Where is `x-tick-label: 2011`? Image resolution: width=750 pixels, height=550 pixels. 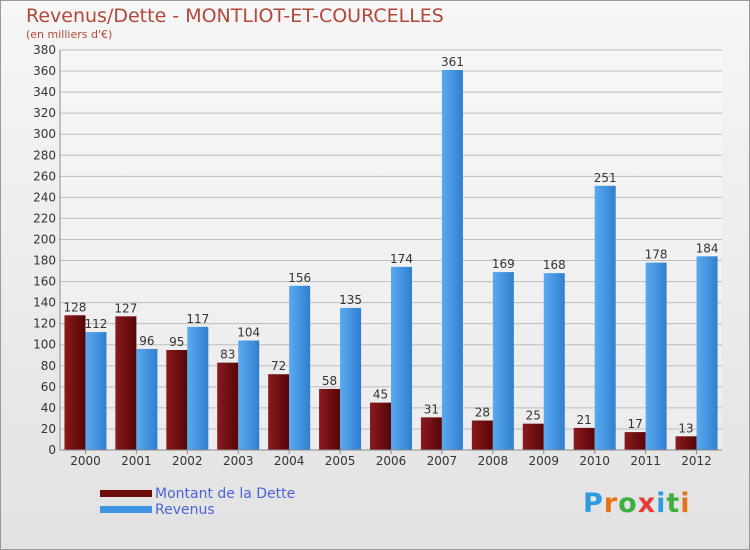
x-tick-label: 2011 is located at coordinates (645, 461).